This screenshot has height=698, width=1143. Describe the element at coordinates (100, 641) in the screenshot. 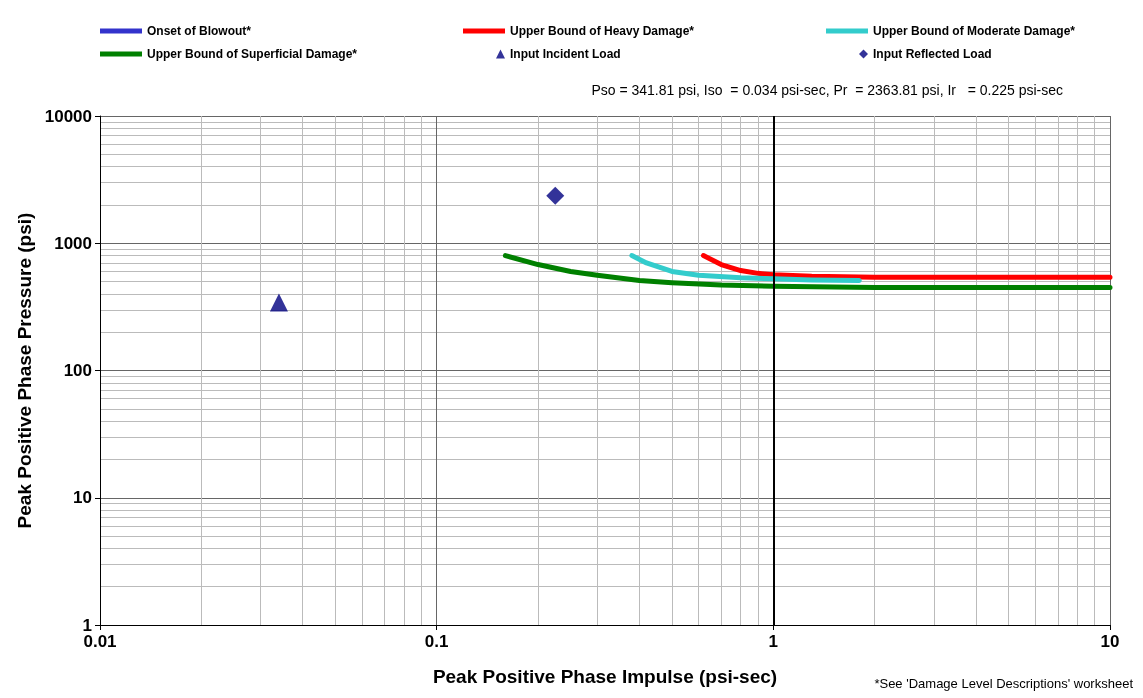

I see `x-tick-label: 0.01` at that location.